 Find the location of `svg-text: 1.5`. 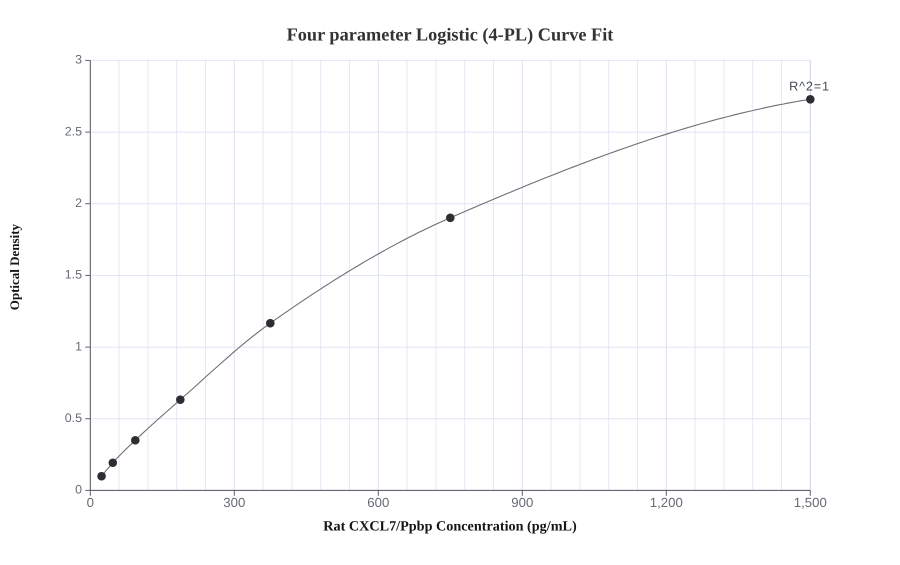

svg-text: 1.5 is located at coordinates (73, 275).